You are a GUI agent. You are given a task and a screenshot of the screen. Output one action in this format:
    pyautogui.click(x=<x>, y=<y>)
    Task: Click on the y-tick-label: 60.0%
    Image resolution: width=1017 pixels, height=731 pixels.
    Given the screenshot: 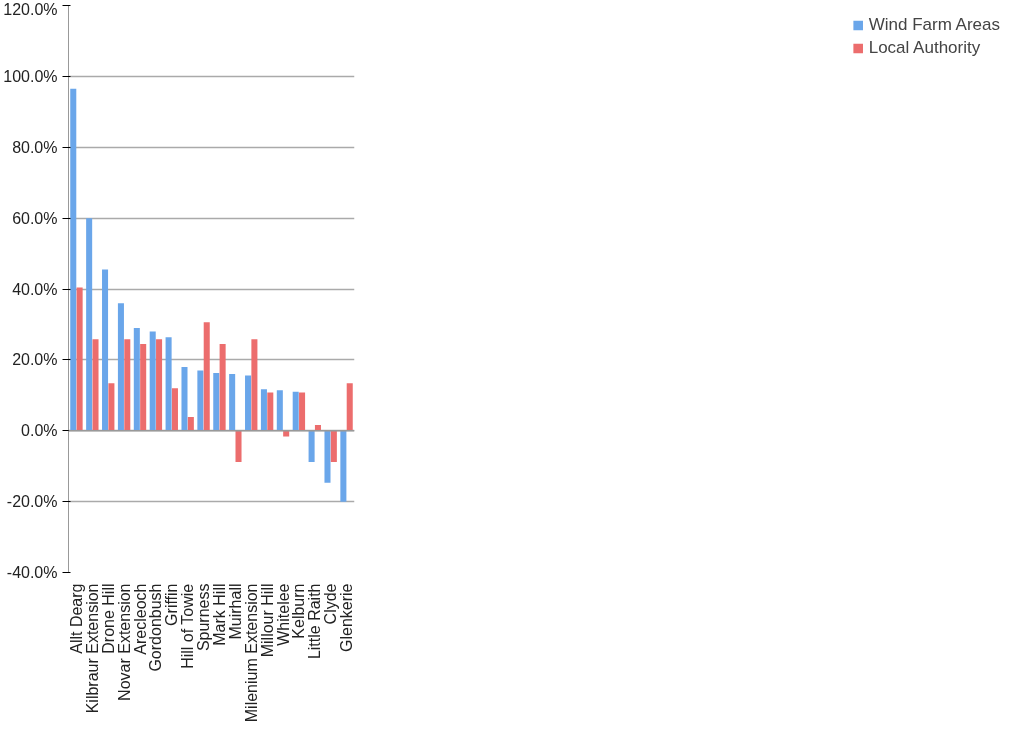 What is the action you would take?
    pyautogui.click(x=35, y=218)
    